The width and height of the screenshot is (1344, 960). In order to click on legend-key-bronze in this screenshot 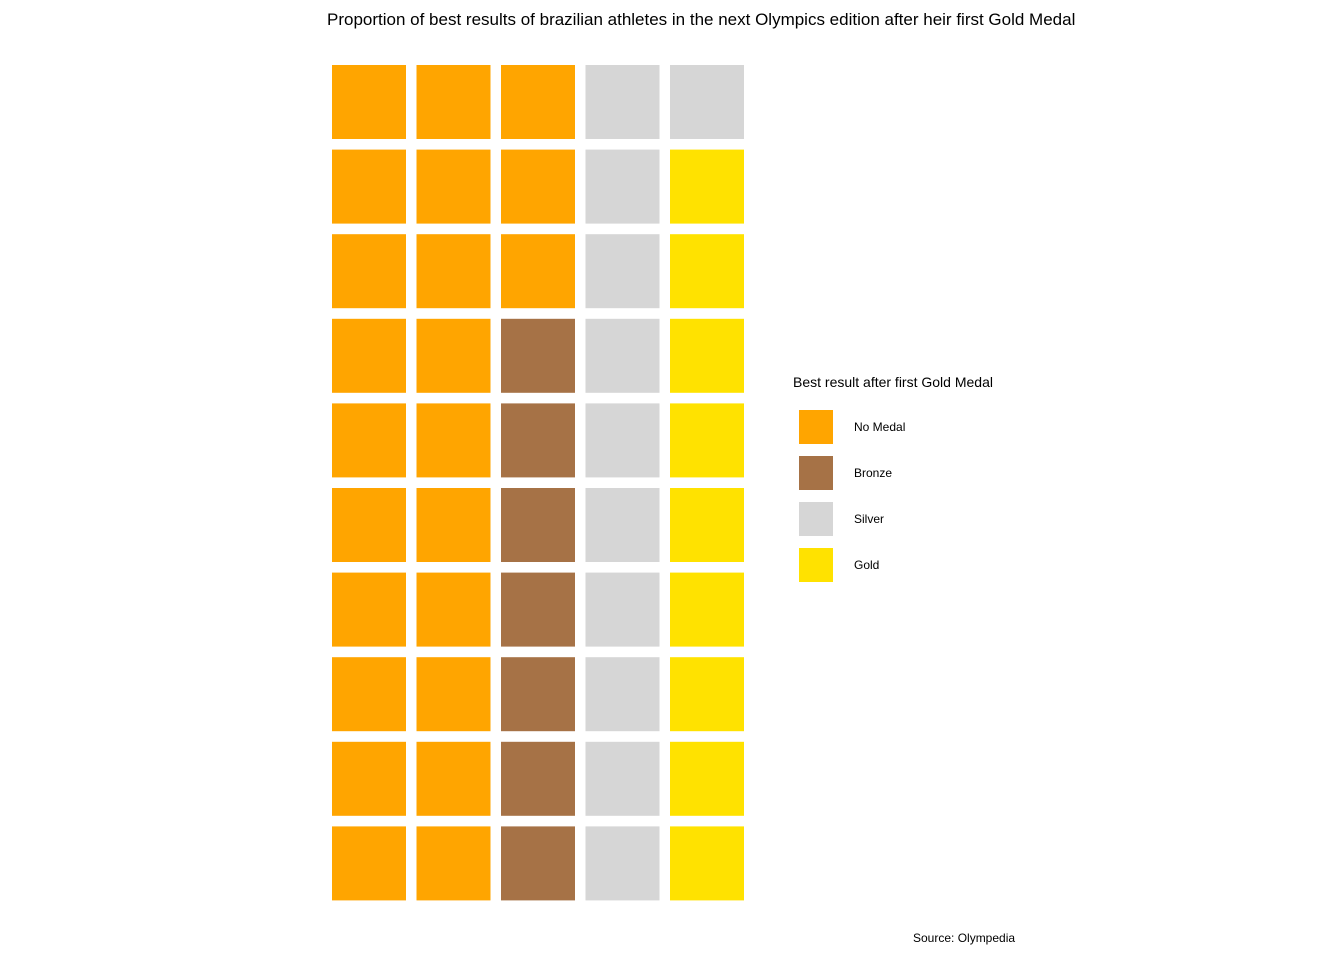, I will do `click(816, 473)`.